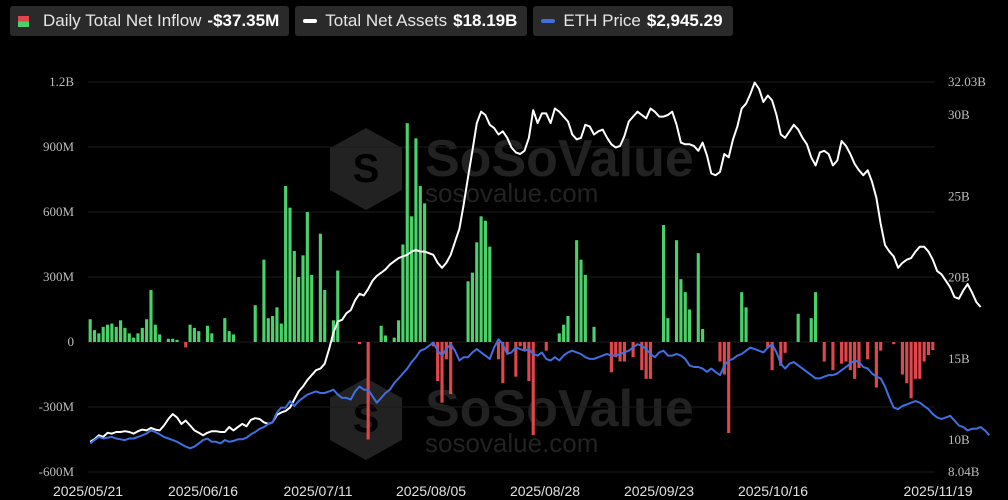 The width and height of the screenshot is (1008, 500). I want to click on x-tick-label: 2025/09/23, so click(659, 491).